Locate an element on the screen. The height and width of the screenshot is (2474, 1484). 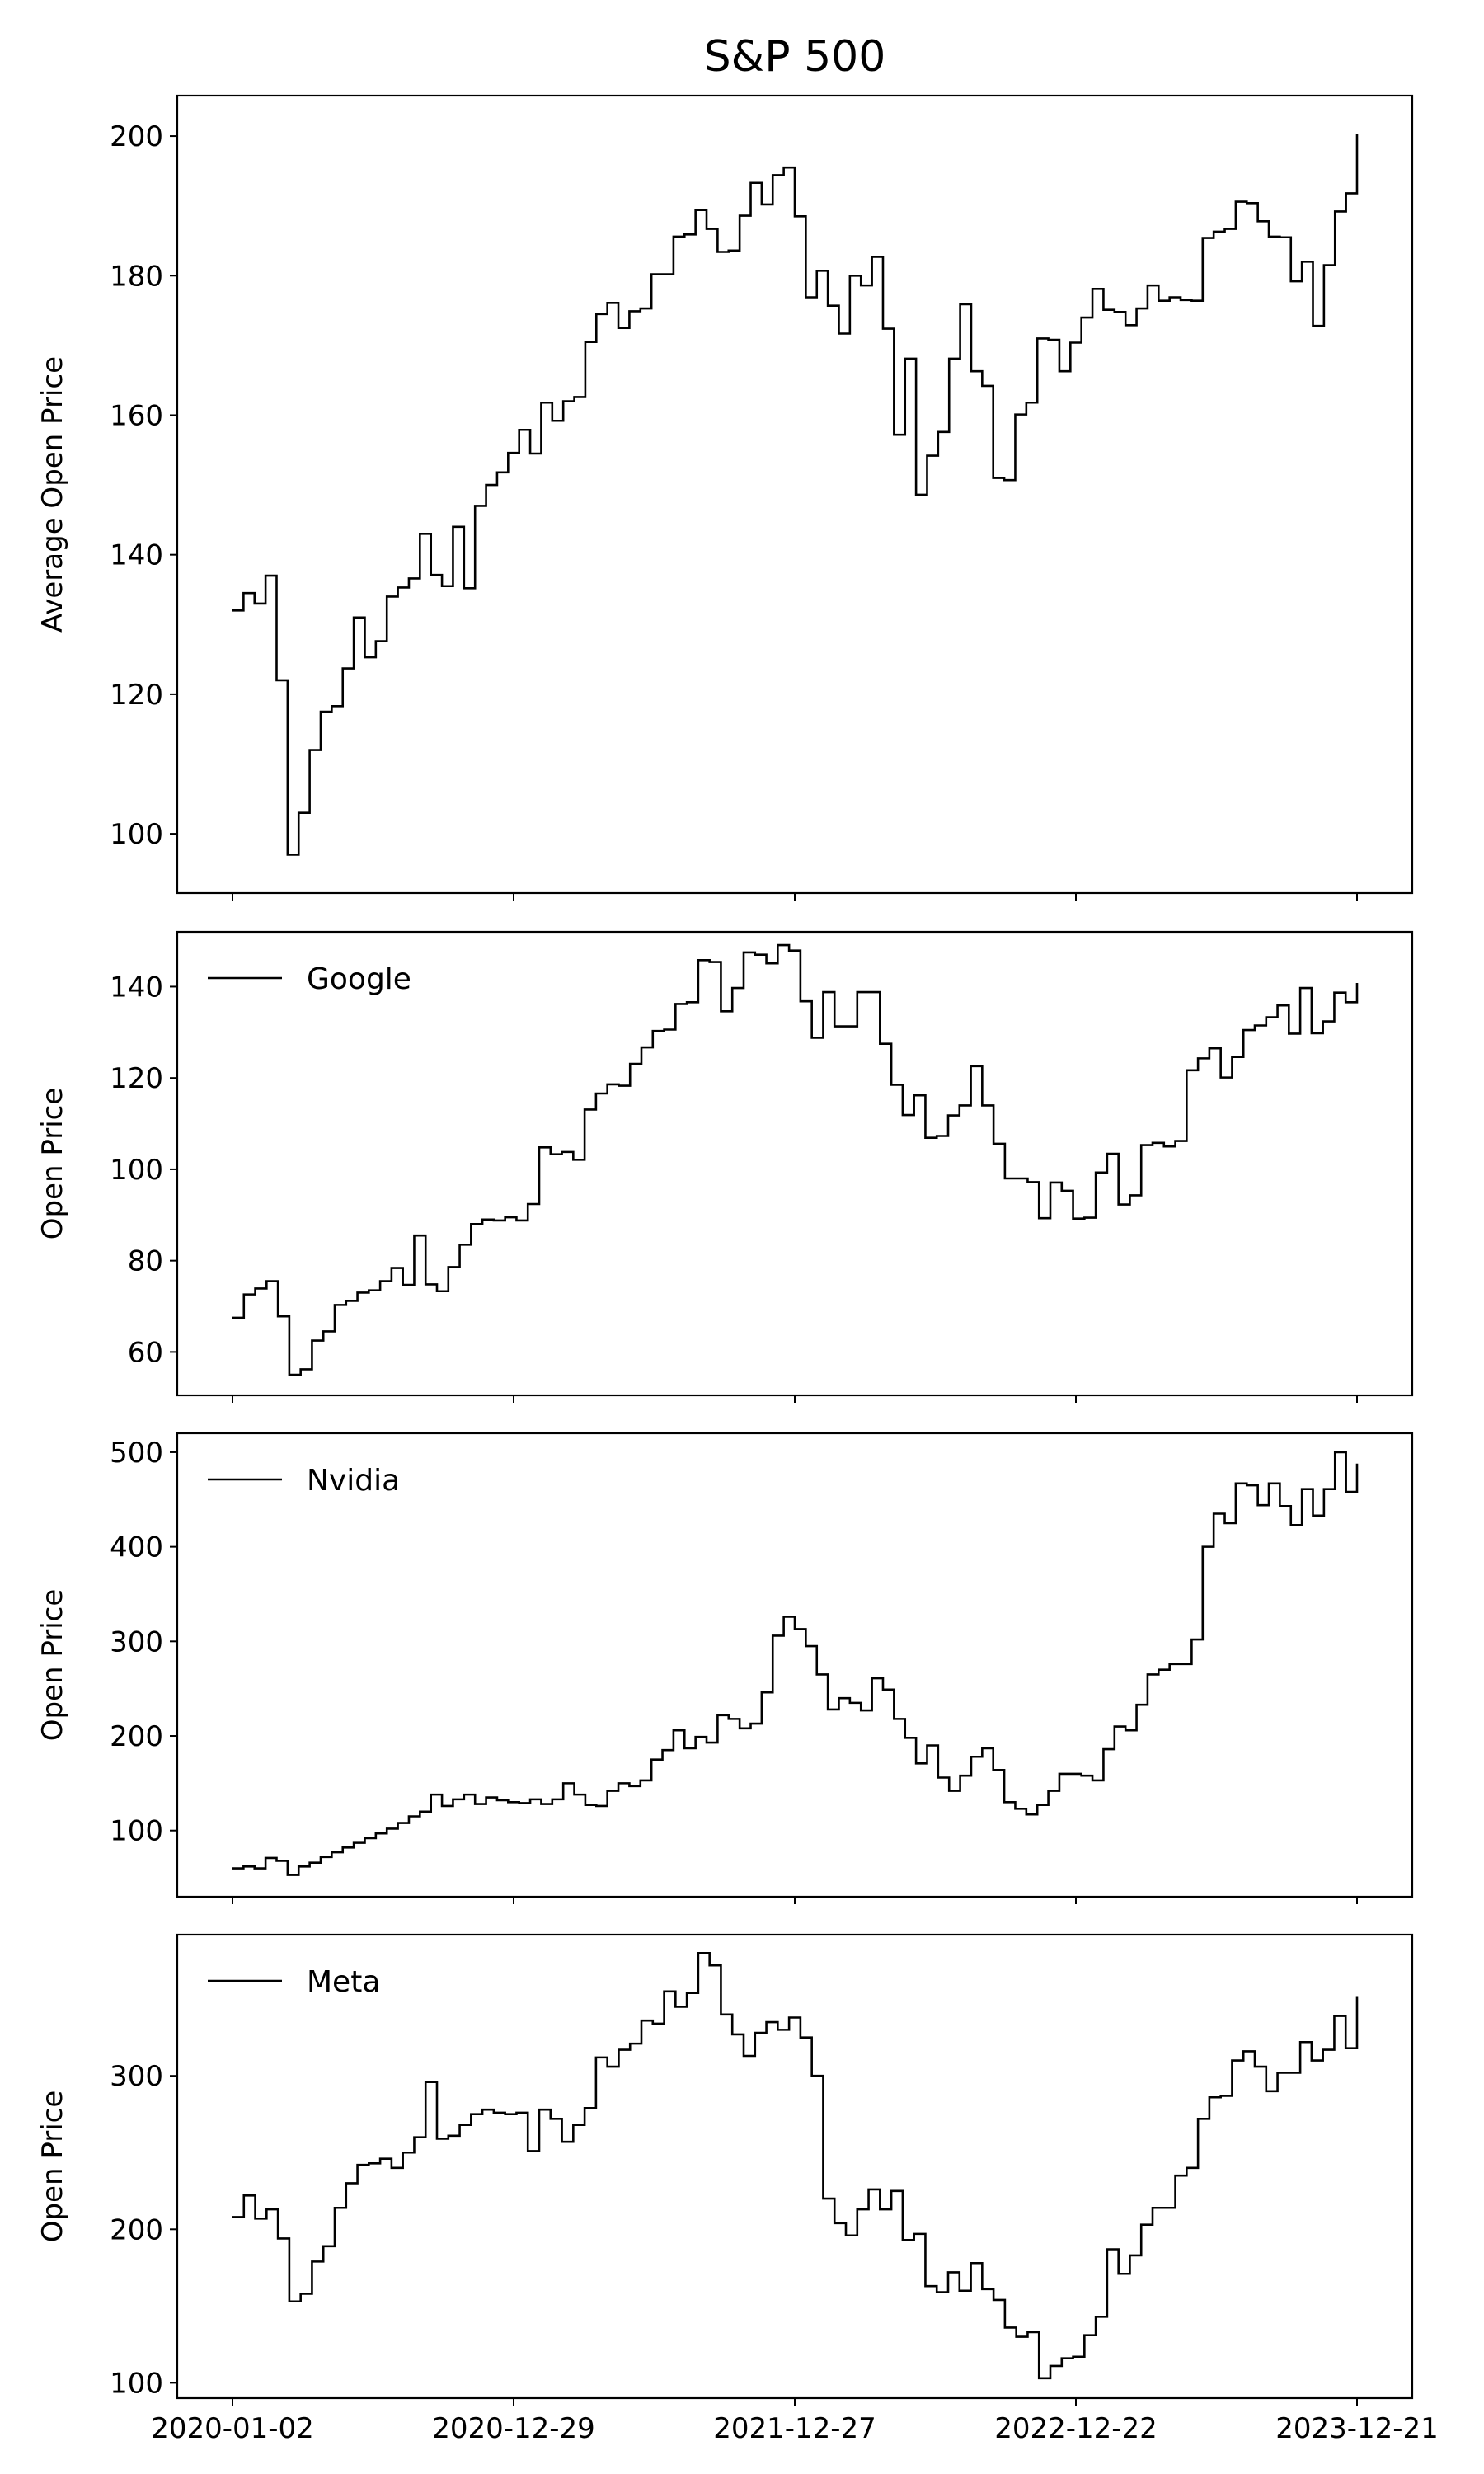
y-tick-label: 400 is located at coordinates (136, 1547).